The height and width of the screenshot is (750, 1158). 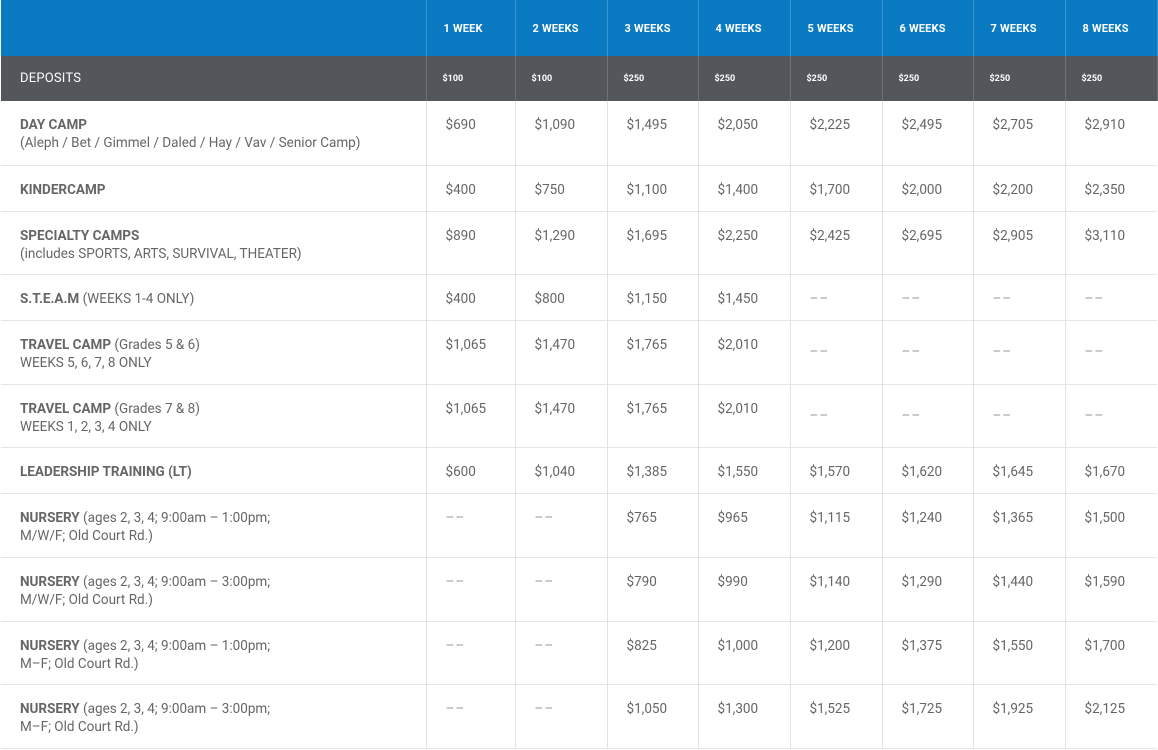 What do you see at coordinates (1019, 188) in the screenshot?
I see `price-cell: $2,200` at bounding box center [1019, 188].